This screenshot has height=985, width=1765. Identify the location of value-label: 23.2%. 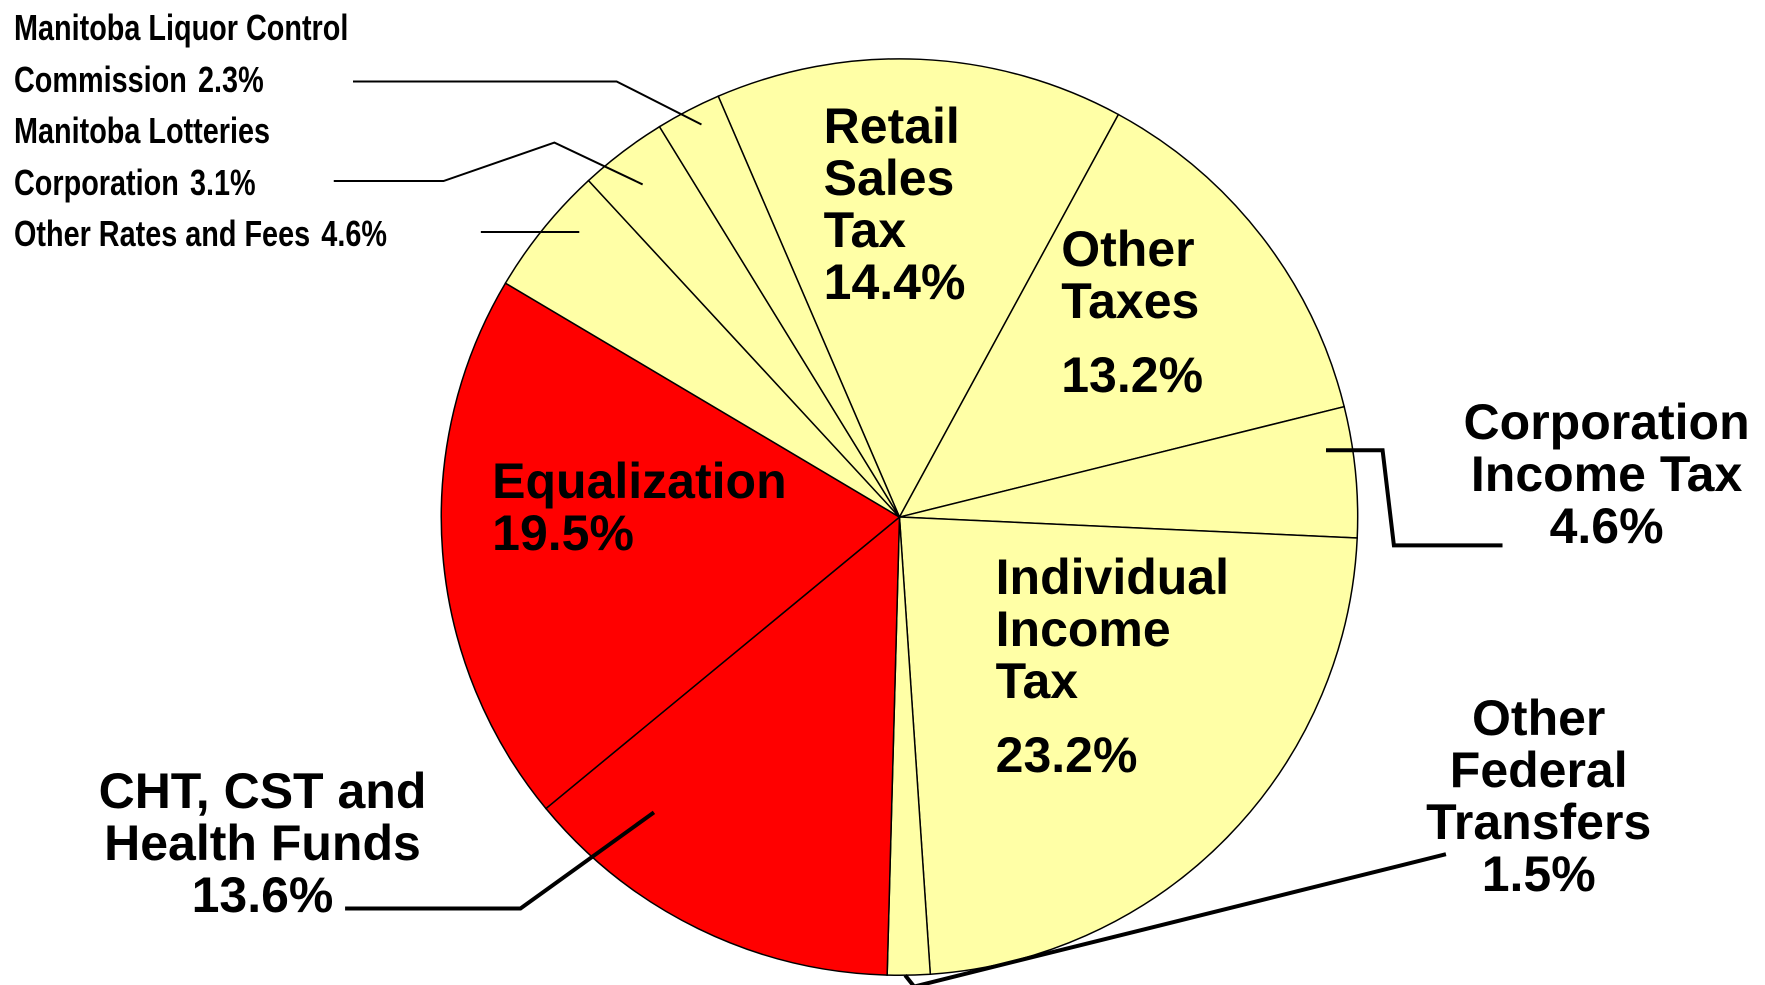
(1066, 754).